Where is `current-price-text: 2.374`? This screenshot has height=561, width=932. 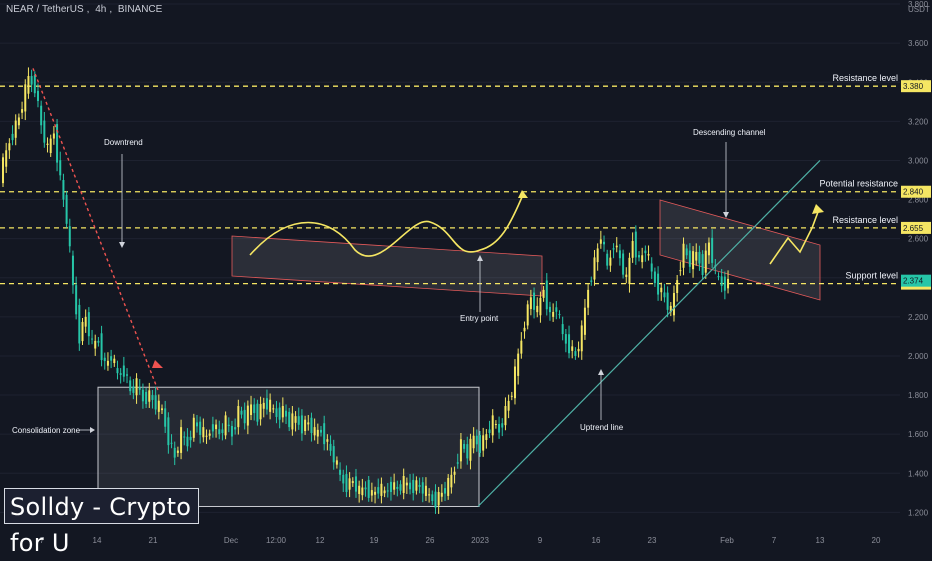
current-price-text: 2.374 is located at coordinates (913, 281).